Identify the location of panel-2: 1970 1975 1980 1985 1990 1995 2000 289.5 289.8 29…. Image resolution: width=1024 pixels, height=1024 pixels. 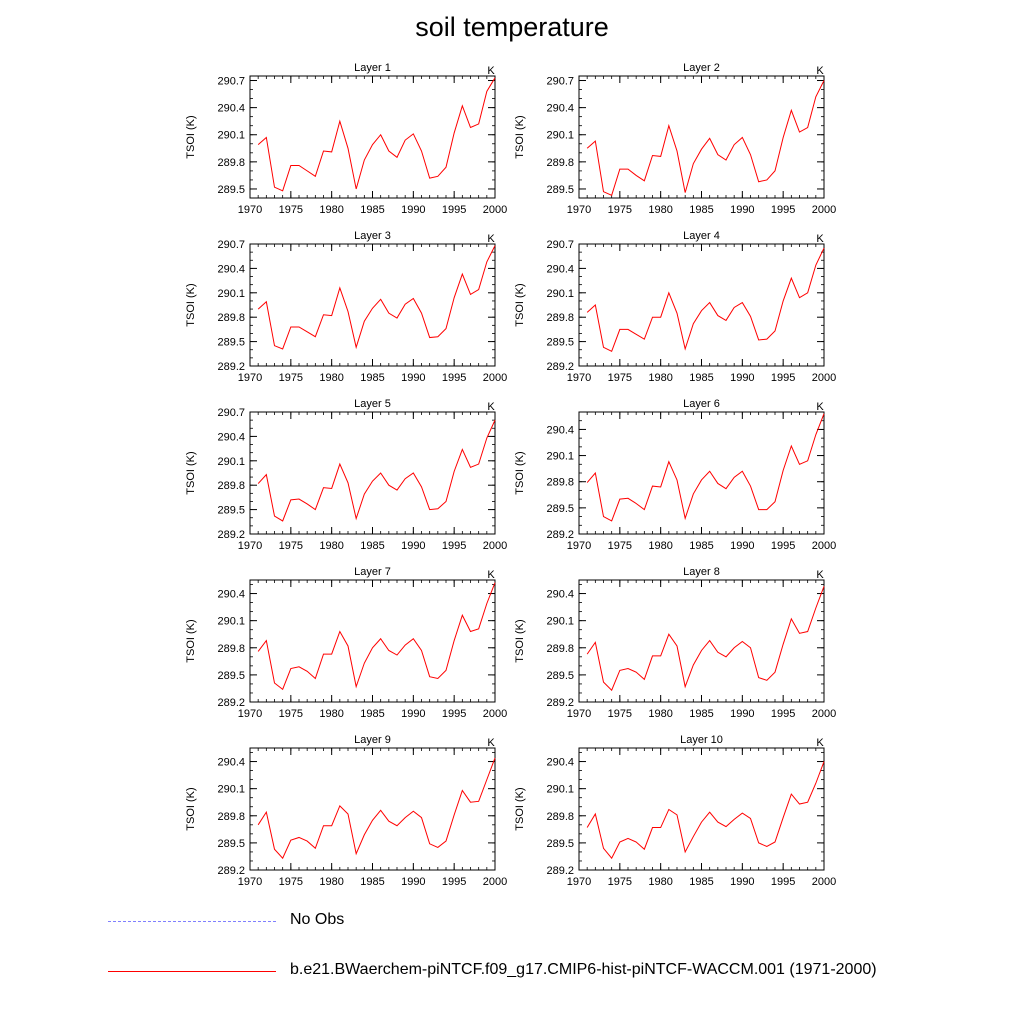
(675, 139).